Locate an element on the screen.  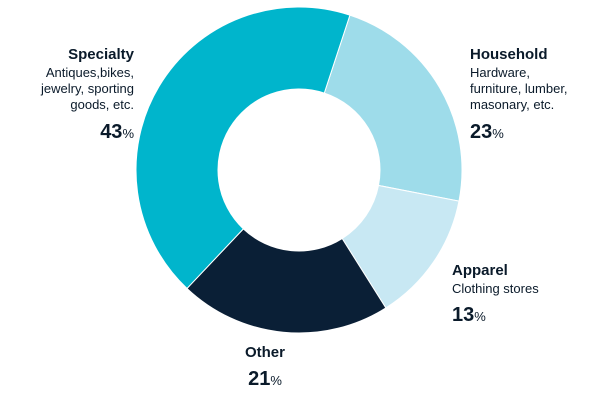
slice-household is located at coordinates (393, 108).